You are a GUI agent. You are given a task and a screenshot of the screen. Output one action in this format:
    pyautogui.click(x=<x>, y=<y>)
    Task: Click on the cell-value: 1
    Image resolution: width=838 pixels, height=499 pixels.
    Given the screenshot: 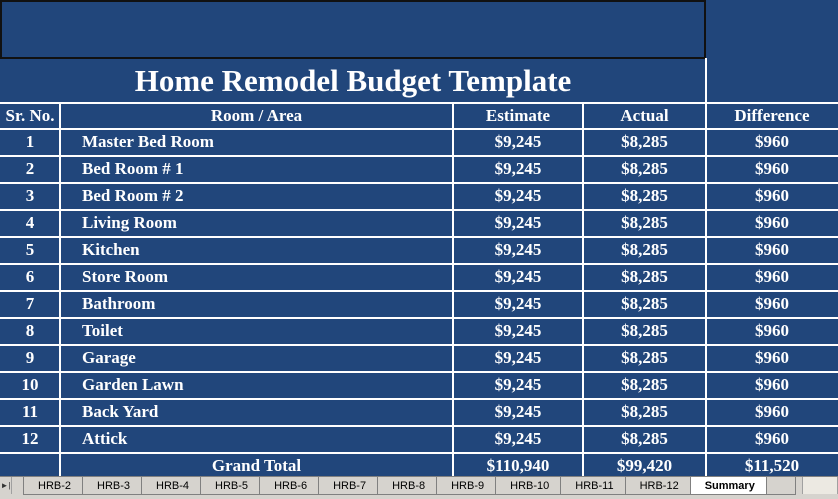 What is the action you would take?
    pyautogui.click(x=30, y=141)
    